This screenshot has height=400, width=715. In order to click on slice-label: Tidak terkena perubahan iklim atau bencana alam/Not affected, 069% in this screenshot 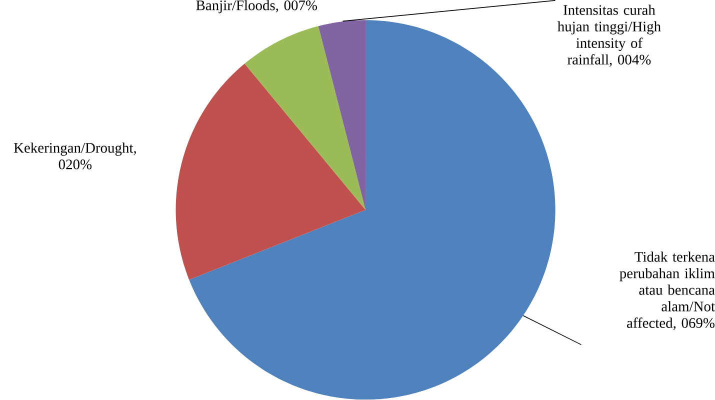, I will do `click(667, 291)`.